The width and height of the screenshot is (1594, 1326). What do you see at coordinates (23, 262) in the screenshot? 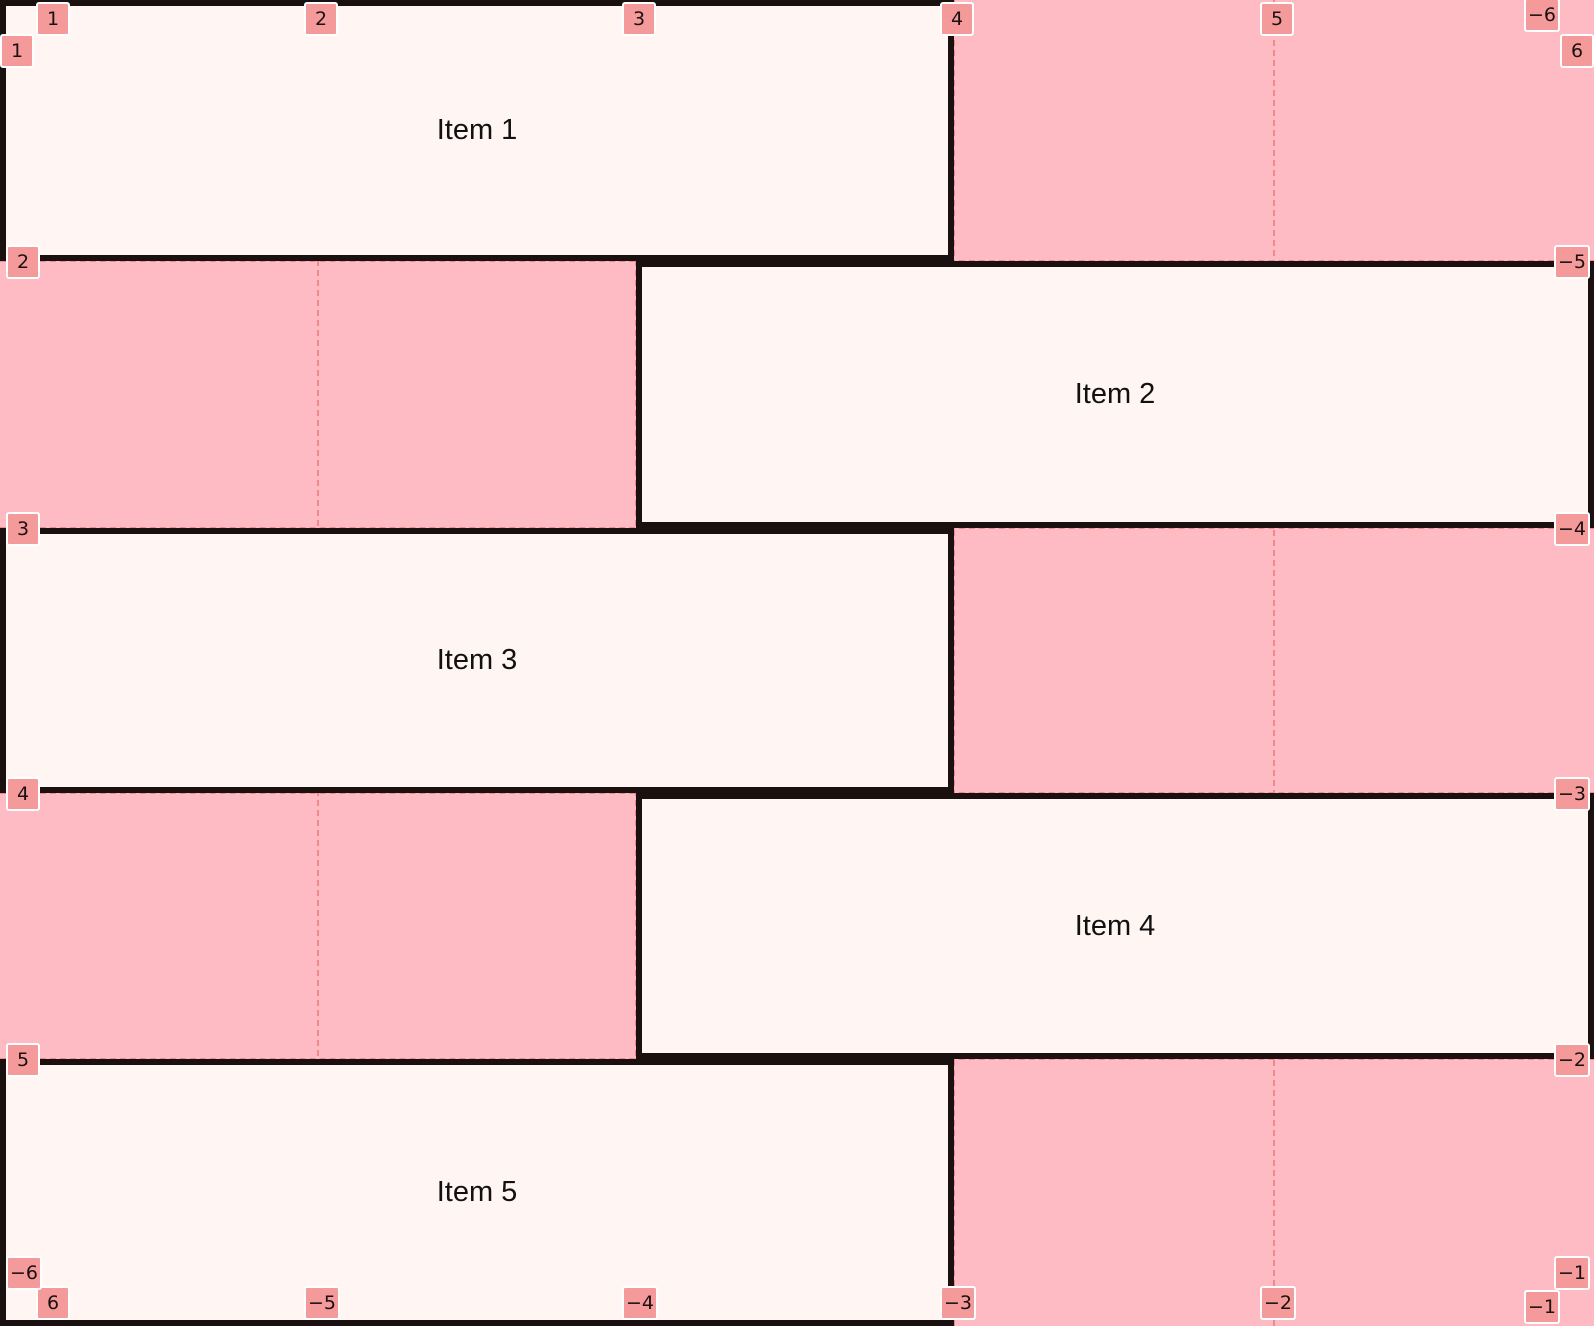
I see `line-number-left: 2` at bounding box center [23, 262].